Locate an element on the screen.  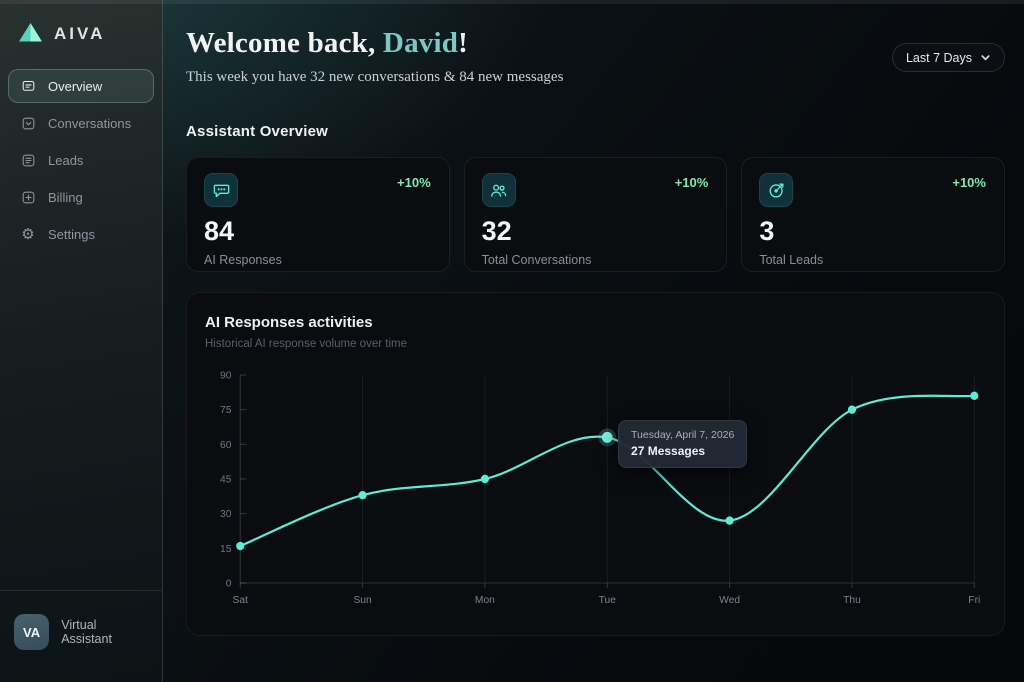
stat-label: Total Conversations is located at coordinates (536, 260).